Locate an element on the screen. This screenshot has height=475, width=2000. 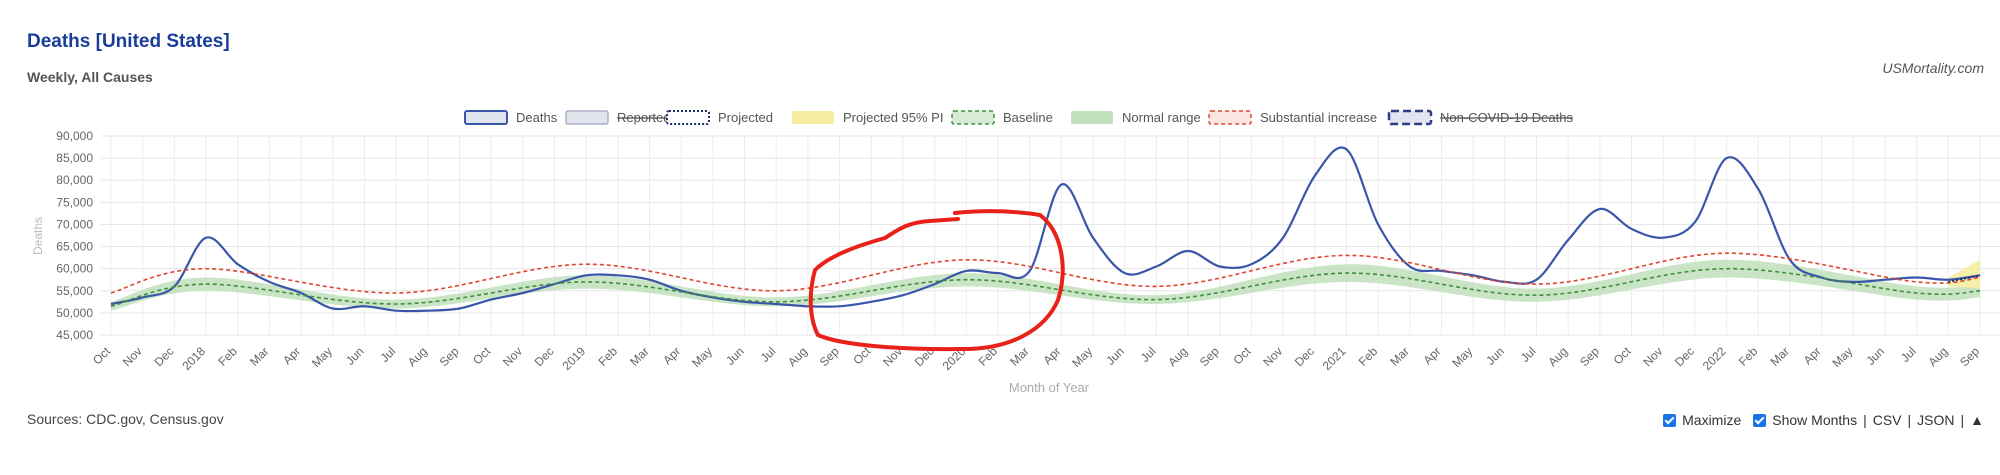
projected-line is located at coordinates (1964, 278).